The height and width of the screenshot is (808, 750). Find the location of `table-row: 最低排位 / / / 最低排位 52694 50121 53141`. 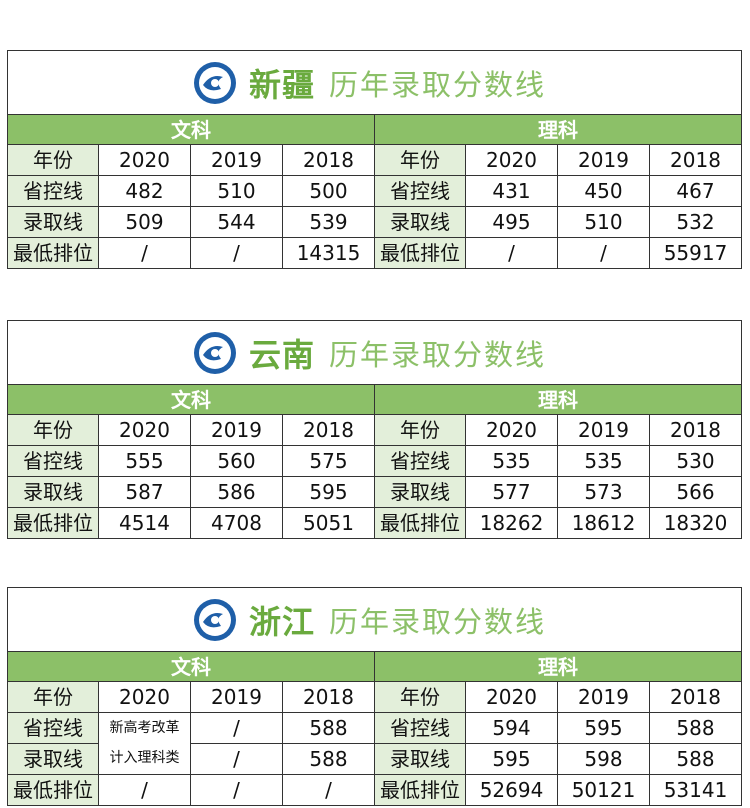

table-row: 最低排位 / / / 最低排位 52694 50121 53141 is located at coordinates (374, 790).